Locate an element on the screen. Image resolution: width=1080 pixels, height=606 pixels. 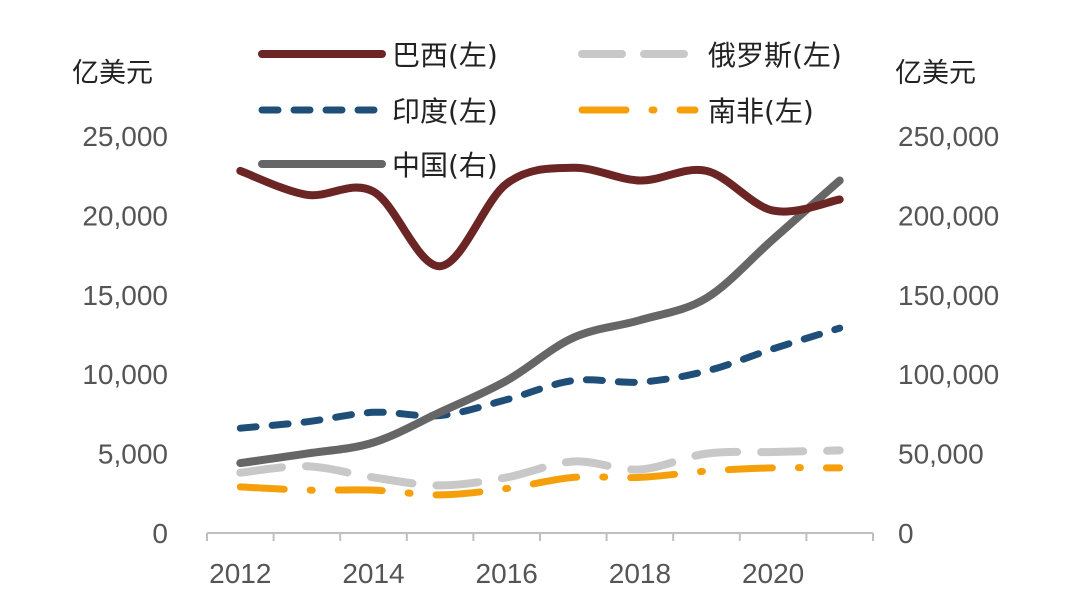
legend-label-south-africa: 南非(左) is located at coordinates (761, 111).